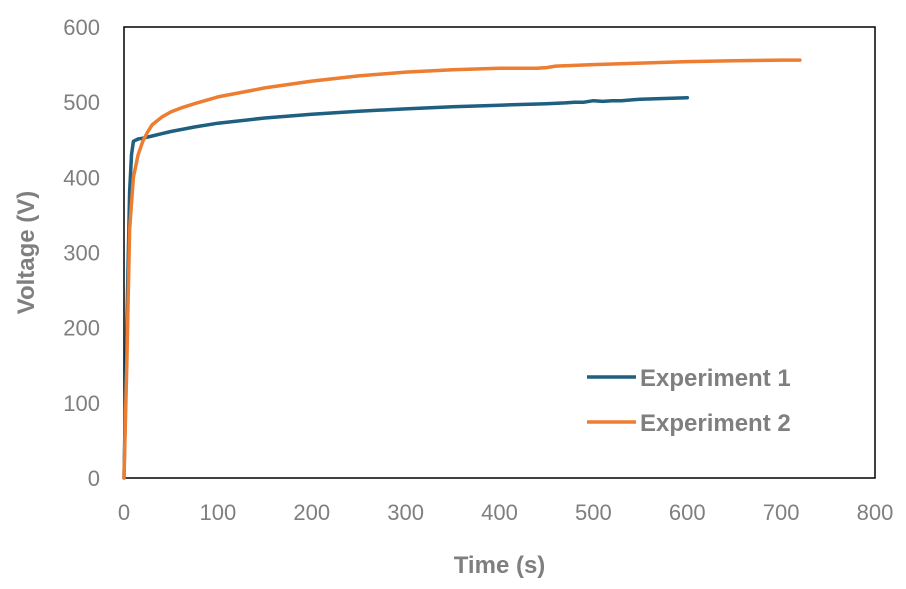 The height and width of the screenshot is (589, 906). I want to click on y-tick-label: 500, so click(81, 102).